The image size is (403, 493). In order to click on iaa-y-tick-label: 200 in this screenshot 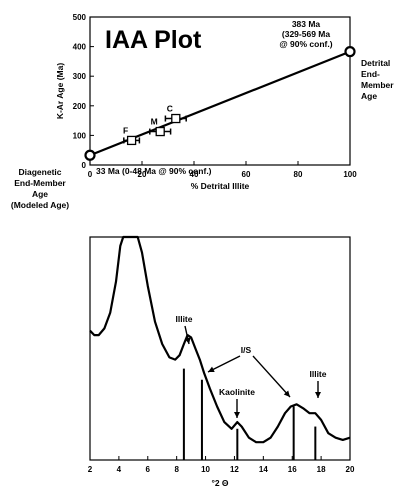, I will do `click(80, 106)`.